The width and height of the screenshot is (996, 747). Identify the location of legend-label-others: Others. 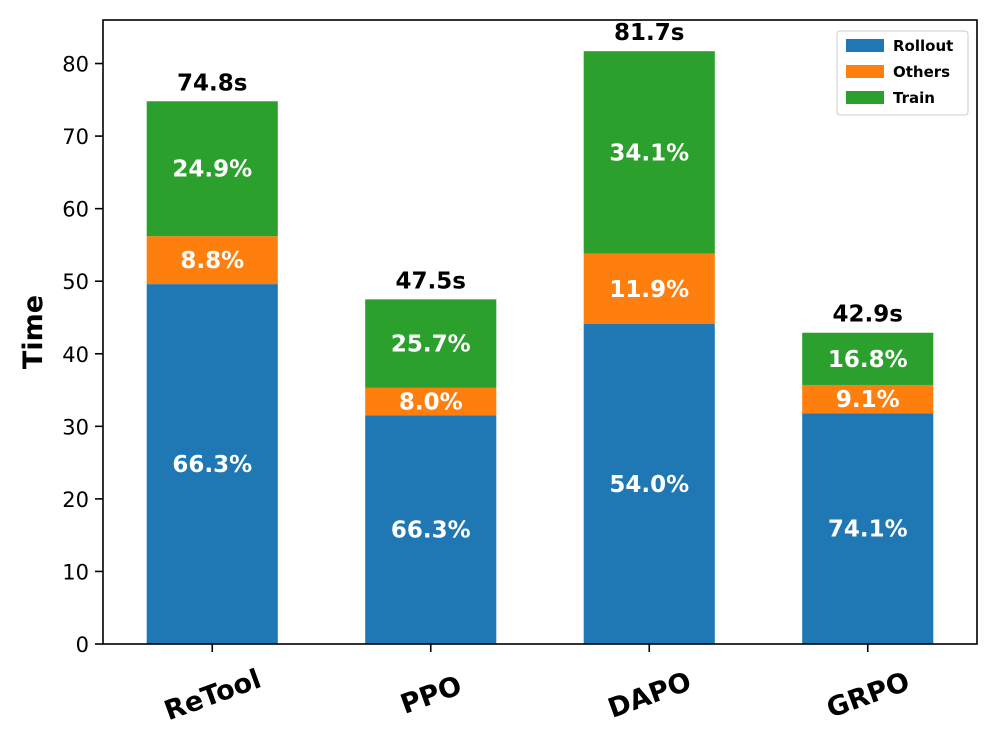
(921, 72).